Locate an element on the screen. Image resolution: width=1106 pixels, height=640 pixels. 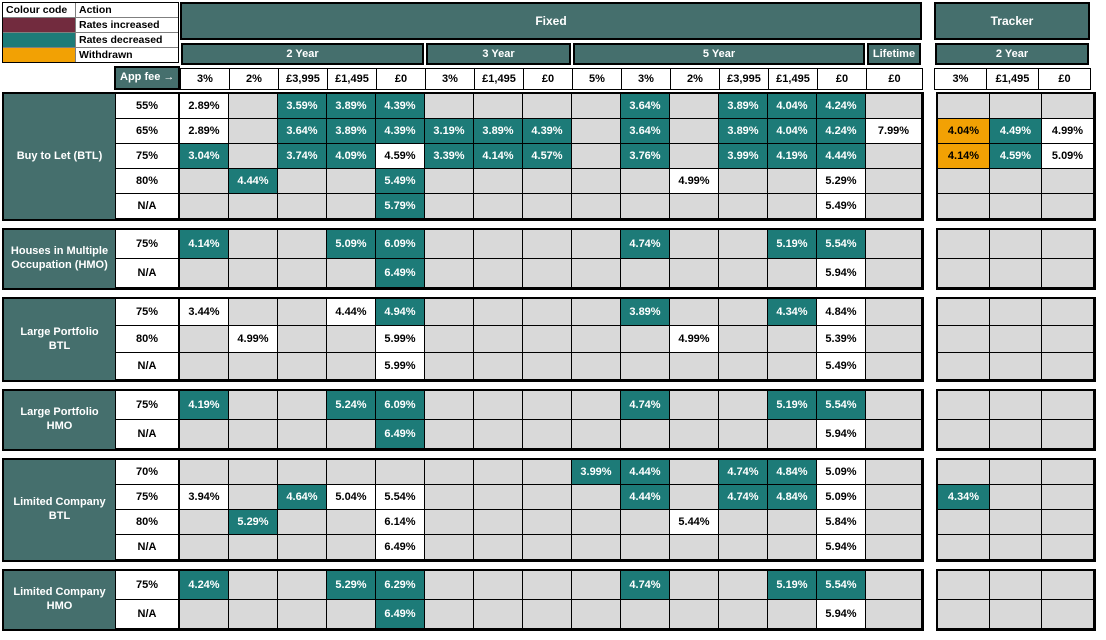
rate-cell: 3.89% is located at coordinates (351, 106).